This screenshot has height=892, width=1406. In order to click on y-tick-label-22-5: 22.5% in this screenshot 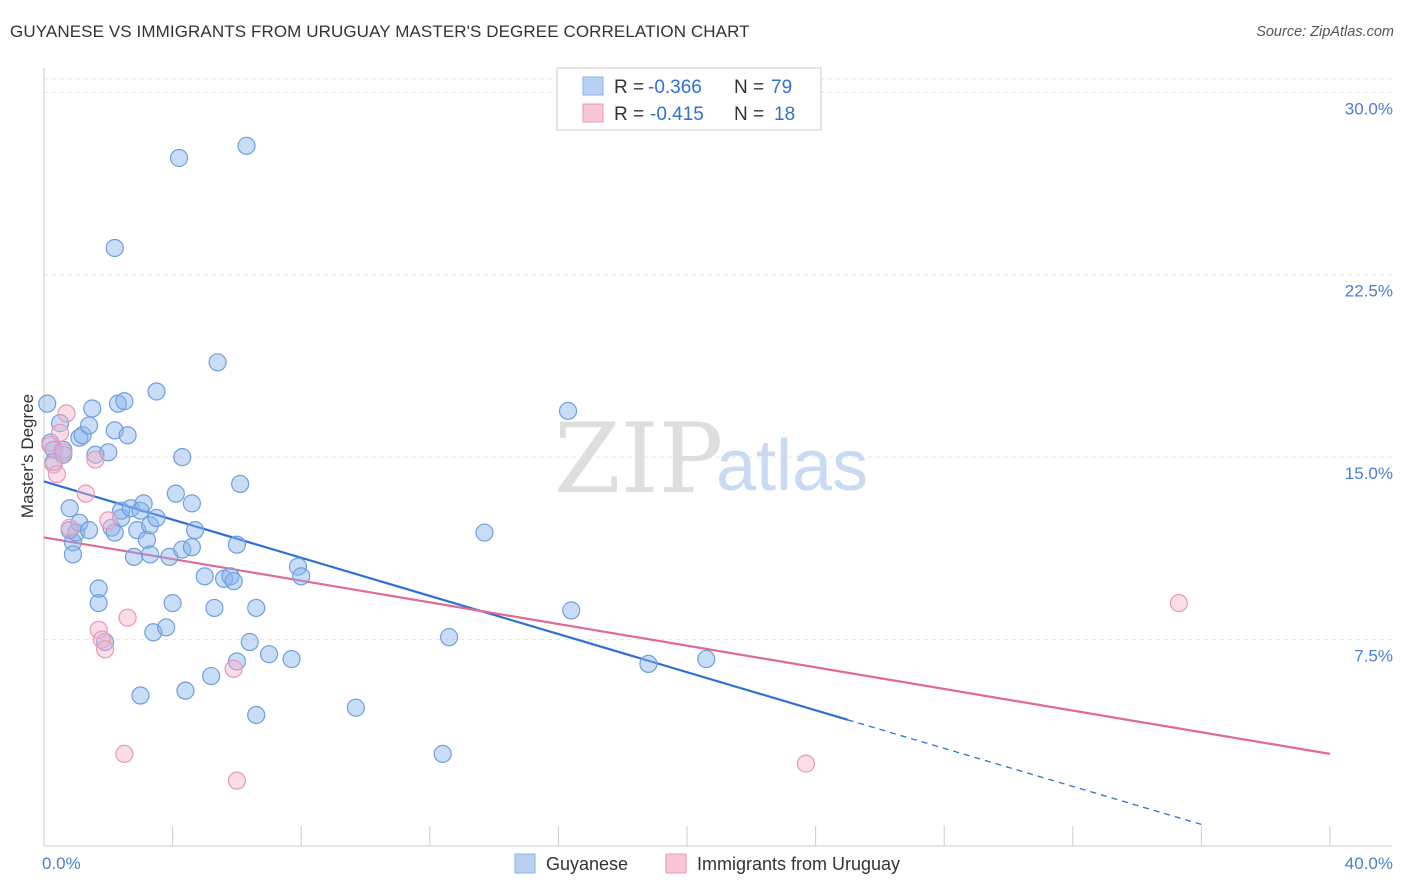, I will do `click(1369, 291)`.